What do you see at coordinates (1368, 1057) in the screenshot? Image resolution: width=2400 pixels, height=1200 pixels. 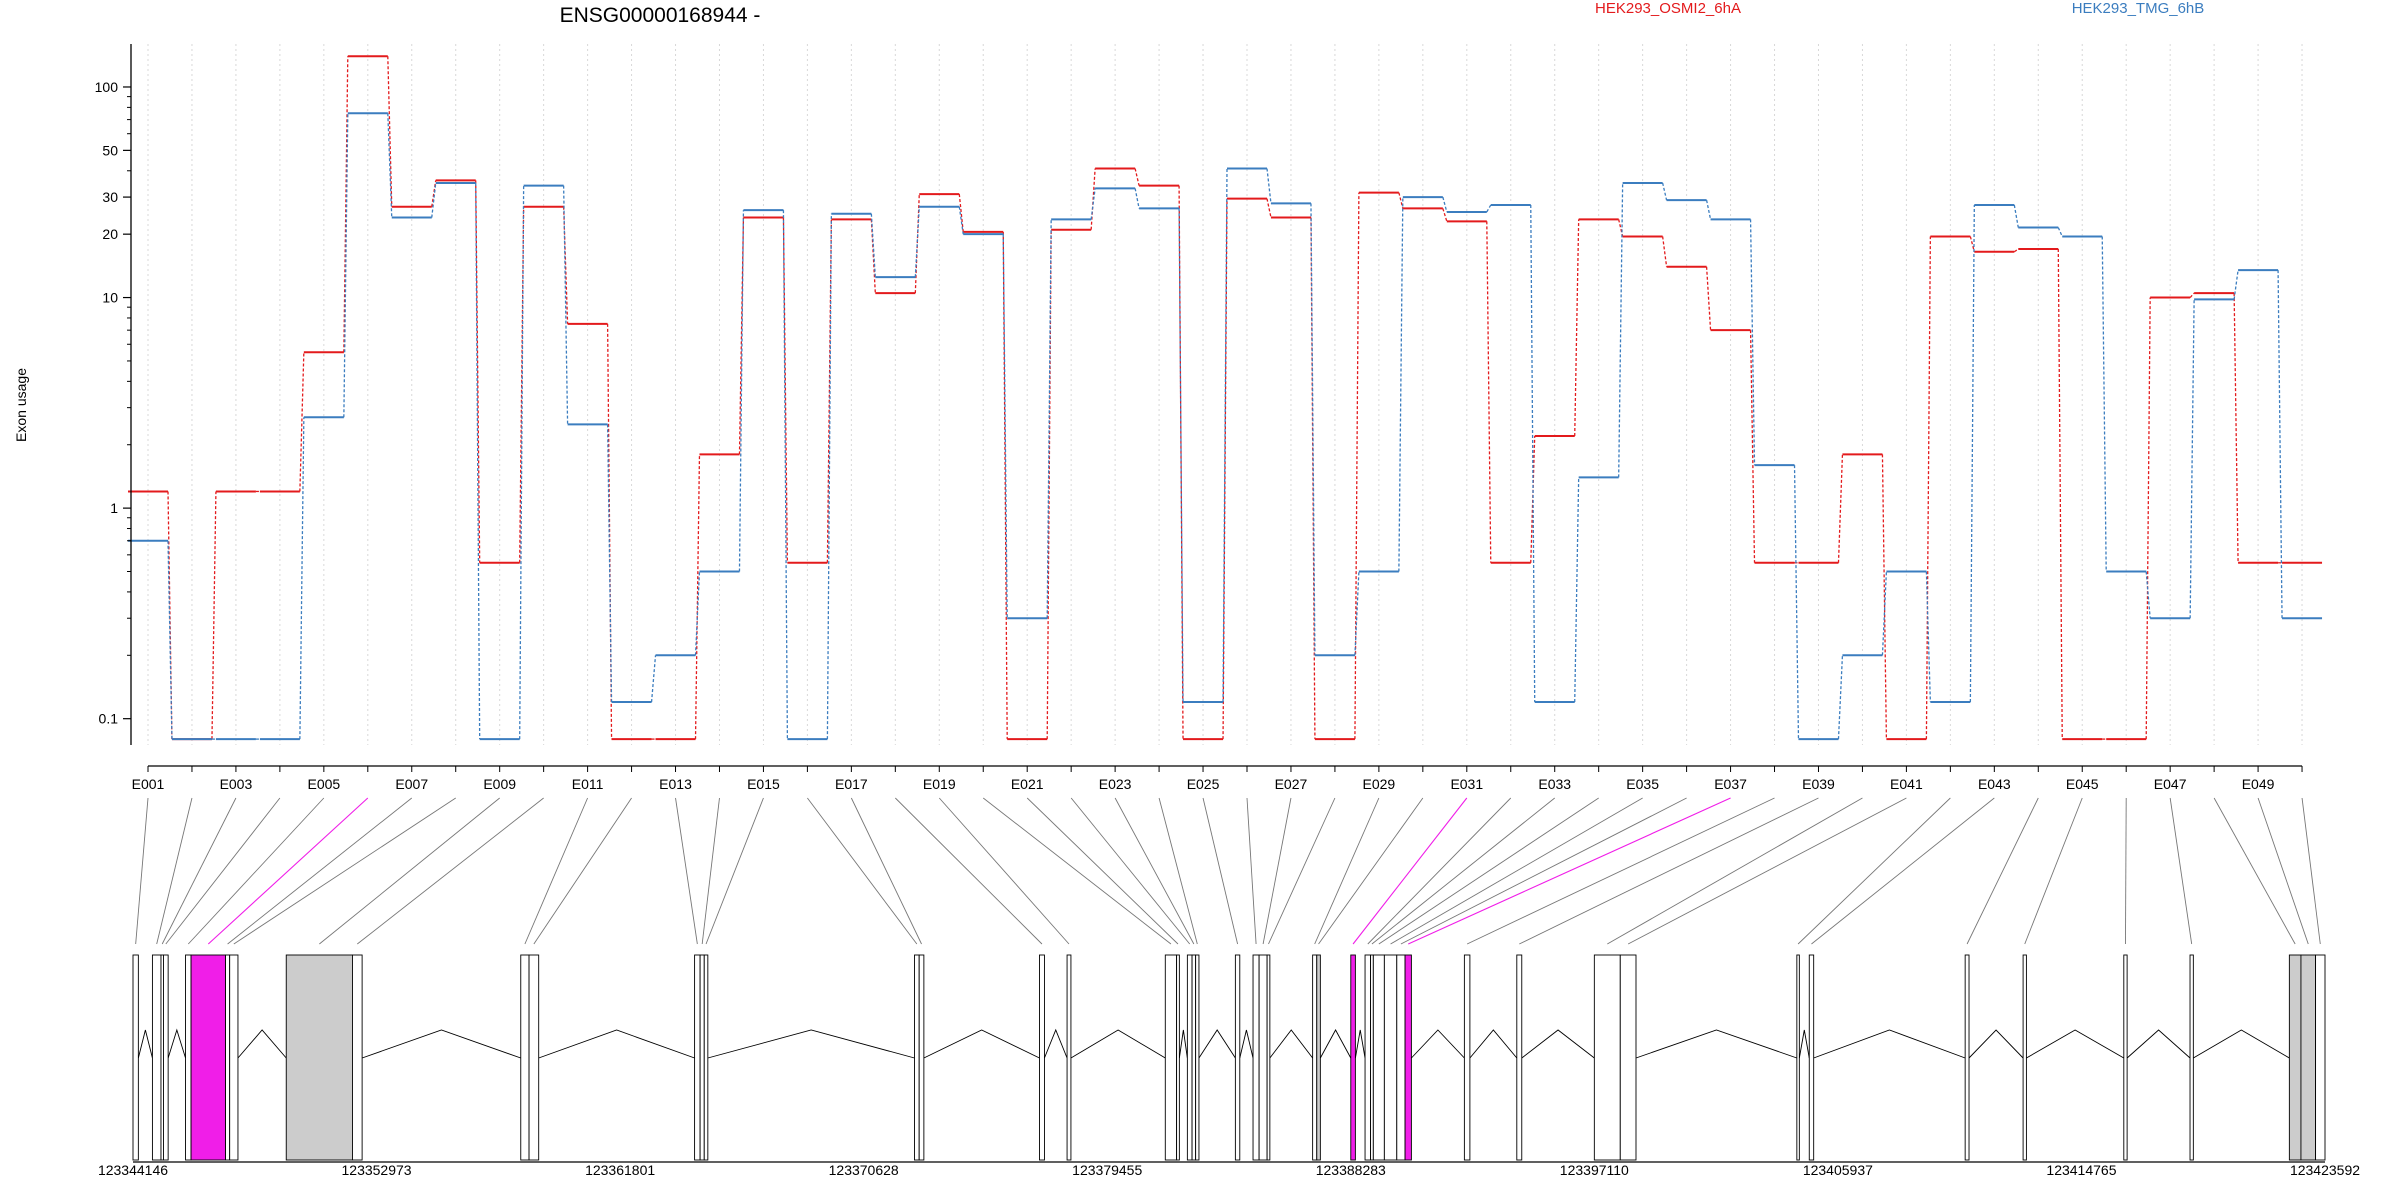 I see `exon-box-E032` at bounding box center [1368, 1057].